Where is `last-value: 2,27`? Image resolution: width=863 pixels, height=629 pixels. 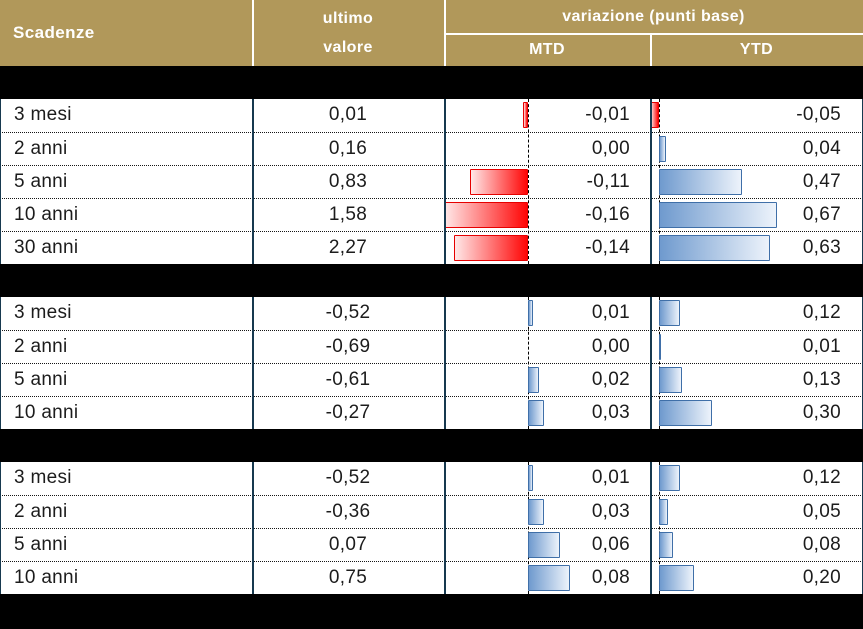
last-value: 2,27 is located at coordinates (348, 247).